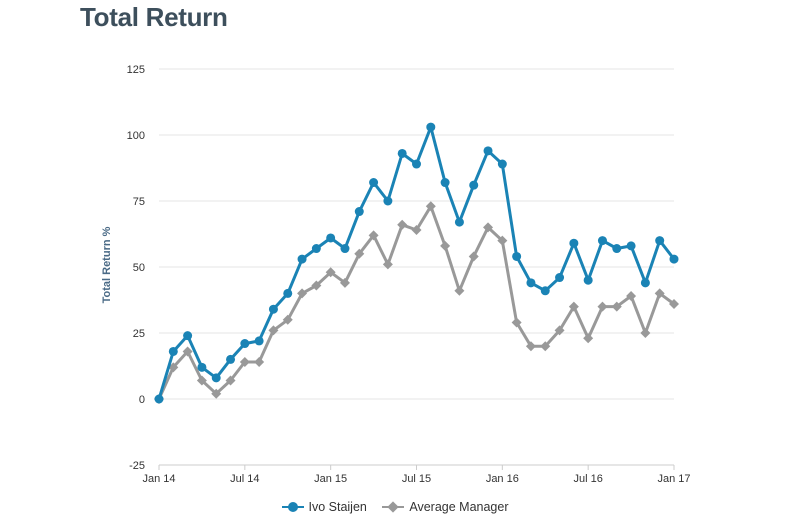 The width and height of the screenshot is (790, 527). What do you see at coordinates (136, 70) in the screenshot?
I see `y-tick-label: 125` at bounding box center [136, 70].